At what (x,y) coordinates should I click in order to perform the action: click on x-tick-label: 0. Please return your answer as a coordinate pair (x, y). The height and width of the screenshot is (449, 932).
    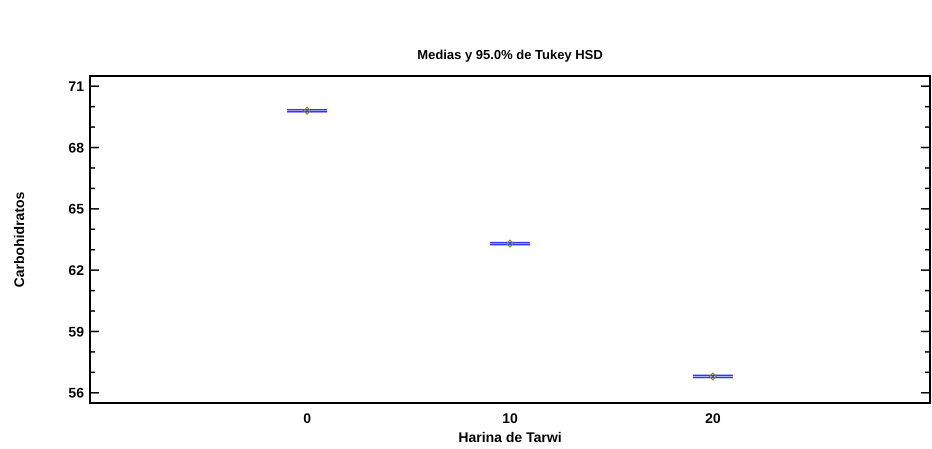
    Looking at the image, I should click on (307, 418).